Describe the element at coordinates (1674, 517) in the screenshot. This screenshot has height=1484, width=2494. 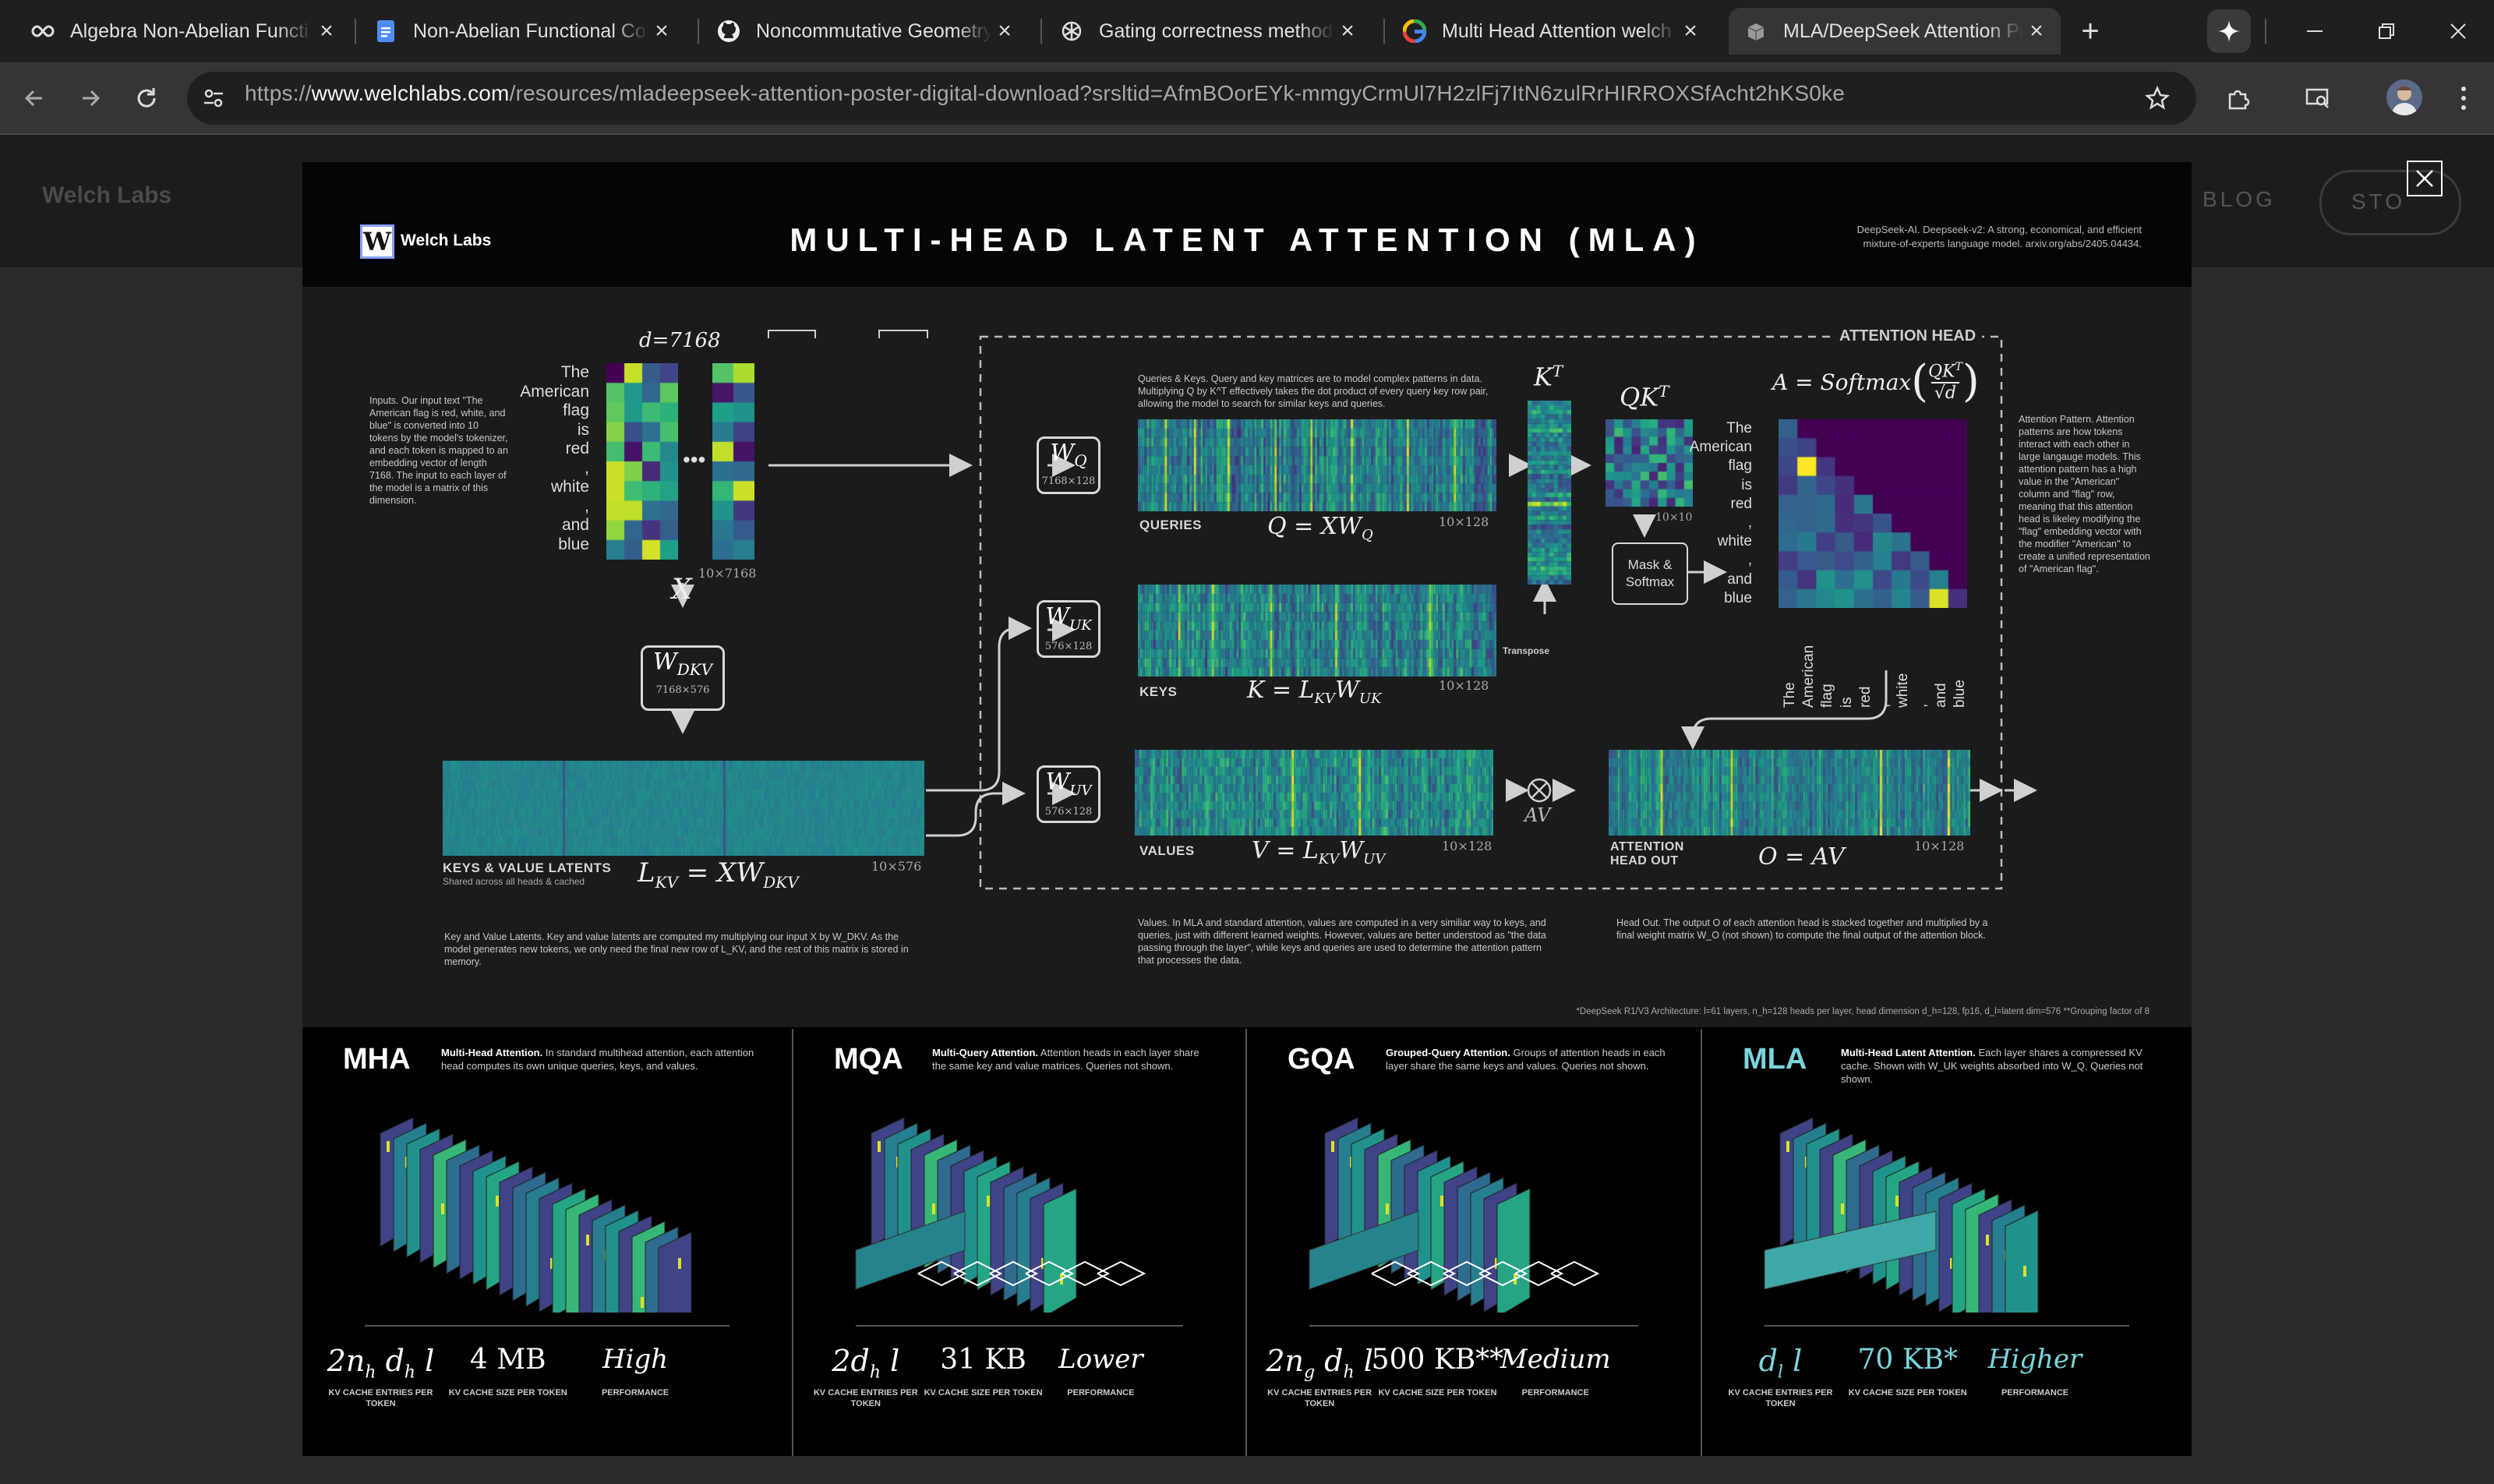
I see `qkt-dim: 10×10` at that location.